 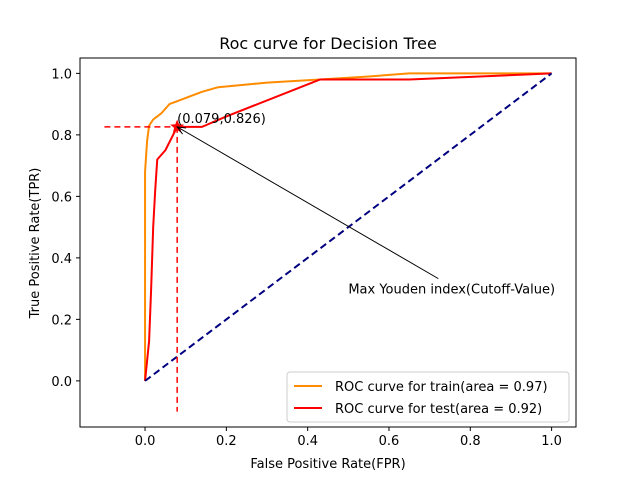 I want to click on cutoff-point-label: (0.079,0.826), so click(x=221, y=119).